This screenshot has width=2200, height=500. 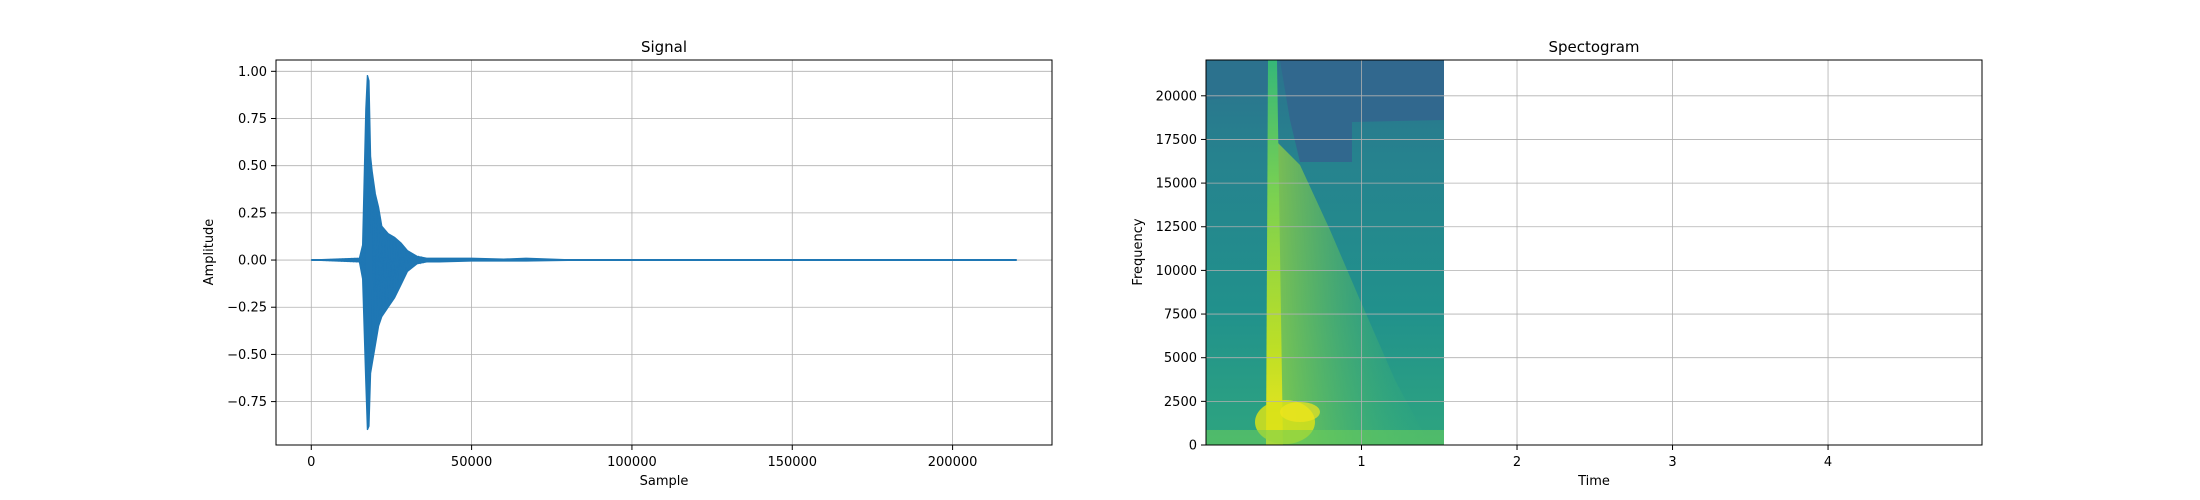 I want to click on spectrogram-x-label: Time, so click(x=1593, y=481).